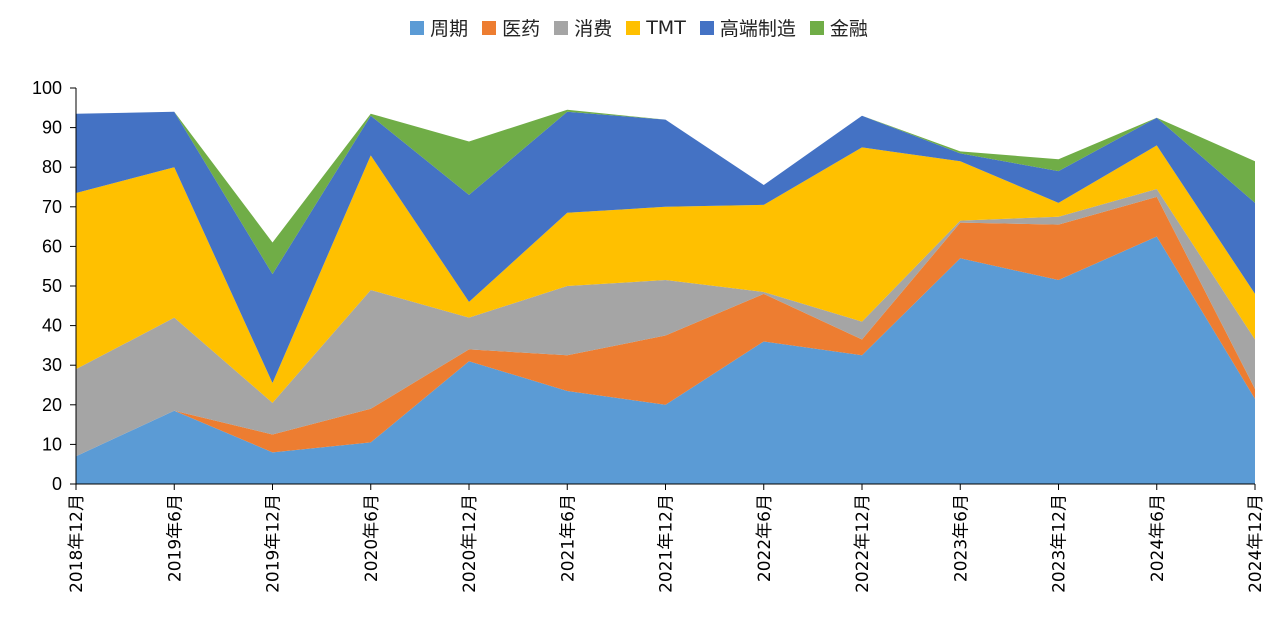 This screenshot has width=1278, height=639. What do you see at coordinates (77, 543) in the screenshot?
I see `x-tick-label: 2018年12月` at bounding box center [77, 543].